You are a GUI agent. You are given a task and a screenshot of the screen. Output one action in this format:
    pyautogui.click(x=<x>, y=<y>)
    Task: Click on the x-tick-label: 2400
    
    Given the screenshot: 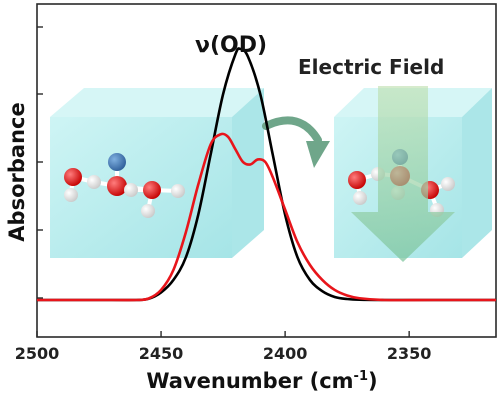 What is the action you would take?
    pyautogui.click(x=285, y=353)
    